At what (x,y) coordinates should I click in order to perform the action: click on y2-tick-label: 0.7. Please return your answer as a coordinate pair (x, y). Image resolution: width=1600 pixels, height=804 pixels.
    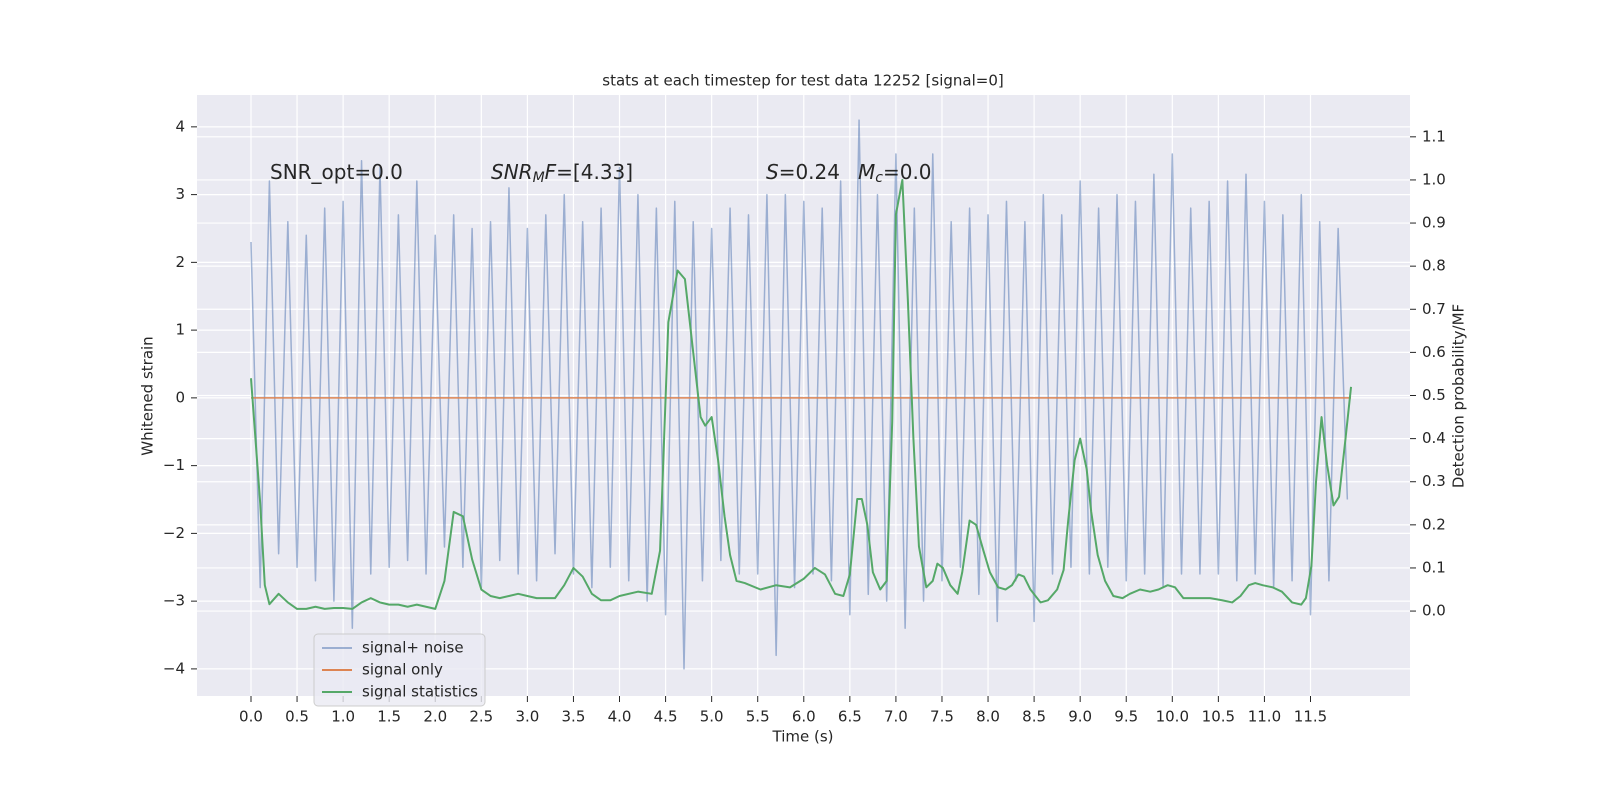
    Looking at the image, I should click on (1434, 309).